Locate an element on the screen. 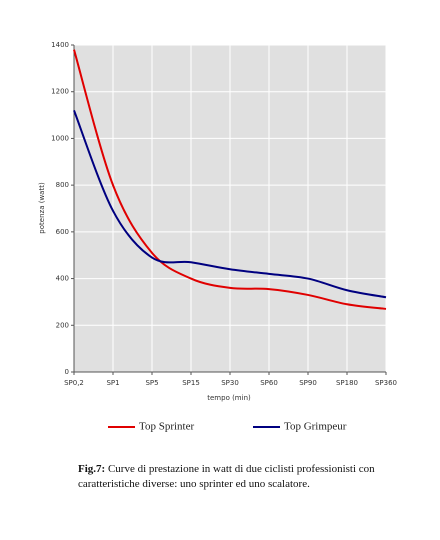  x-tick-label: SP0,2 is located at coordinates (74, 383).